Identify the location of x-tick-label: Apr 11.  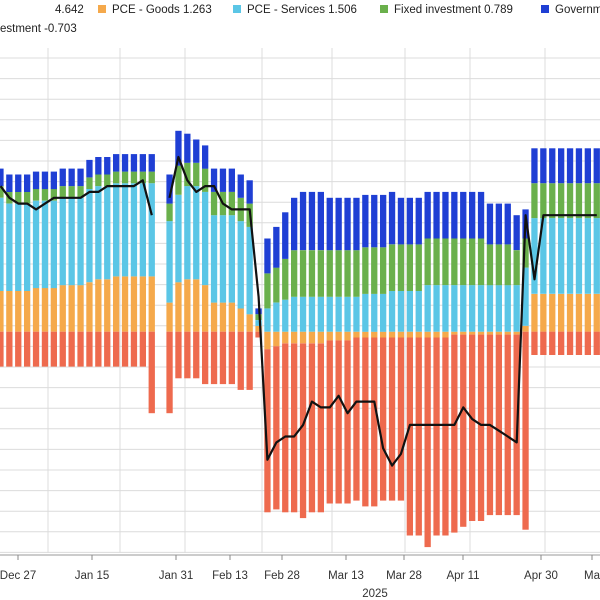
(462, 576).